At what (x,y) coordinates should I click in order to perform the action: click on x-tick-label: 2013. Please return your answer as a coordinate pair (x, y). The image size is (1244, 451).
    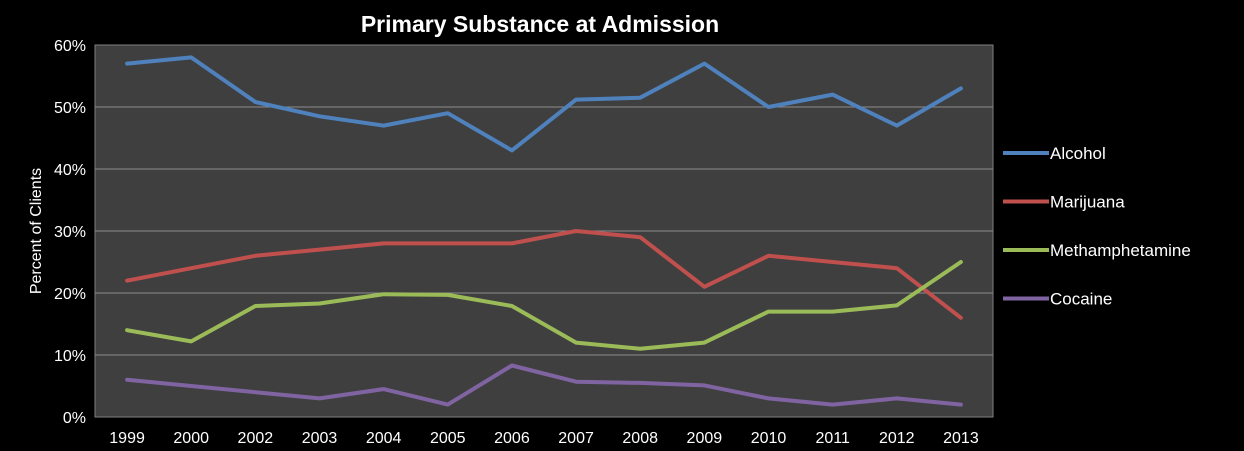
    Looking at the image, I should click on (961, 438).